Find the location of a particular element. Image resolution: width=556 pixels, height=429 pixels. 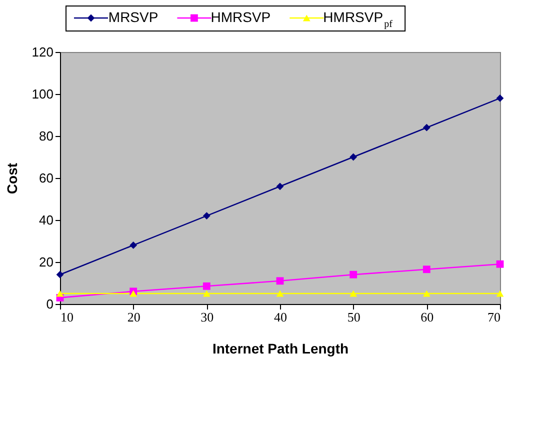

x-tick-label: 50 is located at coordinates (353, 317).